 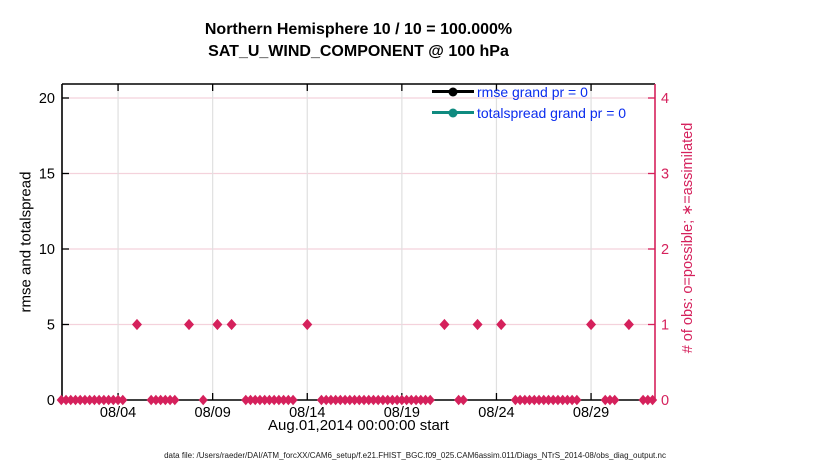 I want to click on right-tick-label: 2, so click(x=665, y=250).